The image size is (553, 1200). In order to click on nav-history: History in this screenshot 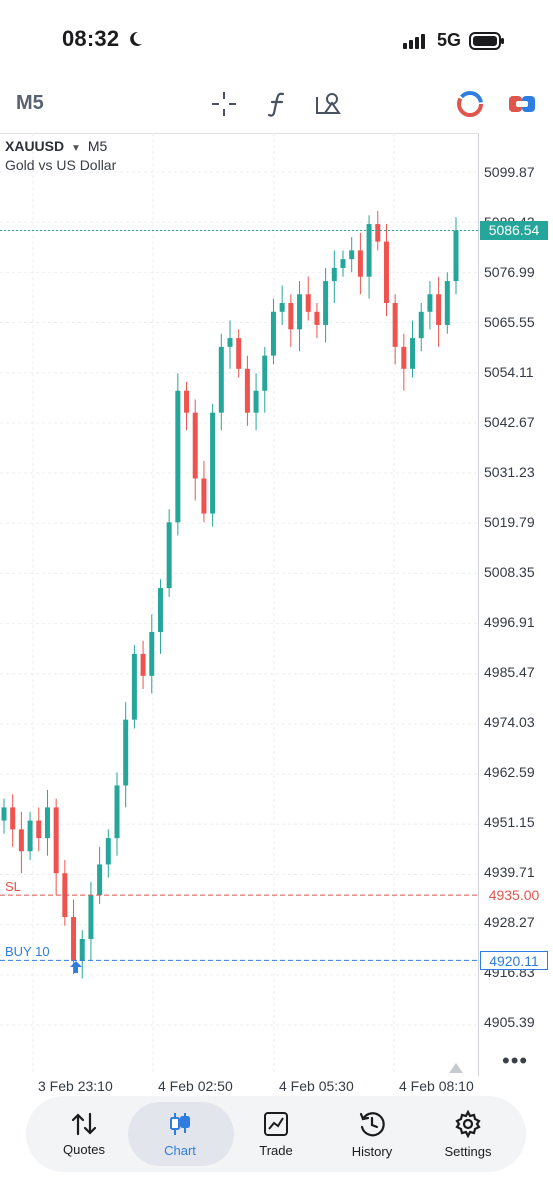, I will do `click(372, 1134)`.